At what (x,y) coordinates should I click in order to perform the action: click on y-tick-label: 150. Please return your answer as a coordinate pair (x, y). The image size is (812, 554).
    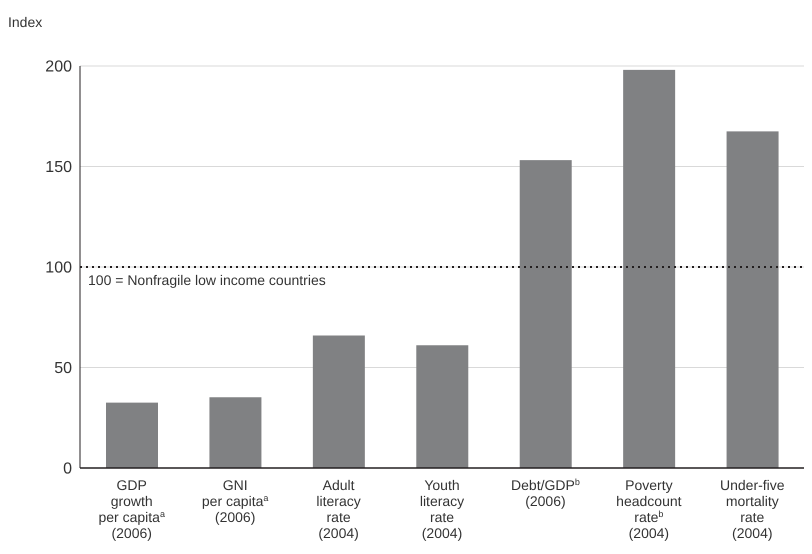
    Looking at the image, I should click on (58, 167).